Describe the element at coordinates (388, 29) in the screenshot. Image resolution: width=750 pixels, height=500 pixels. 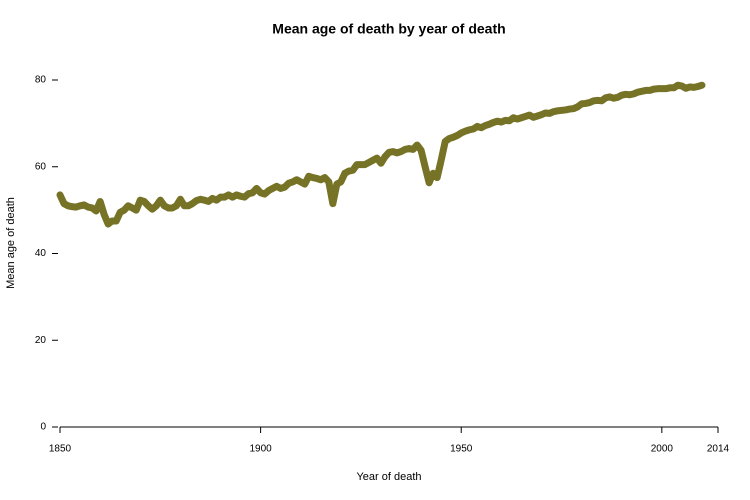
I see `chart-title: Mean age of death by year of death` at that location.